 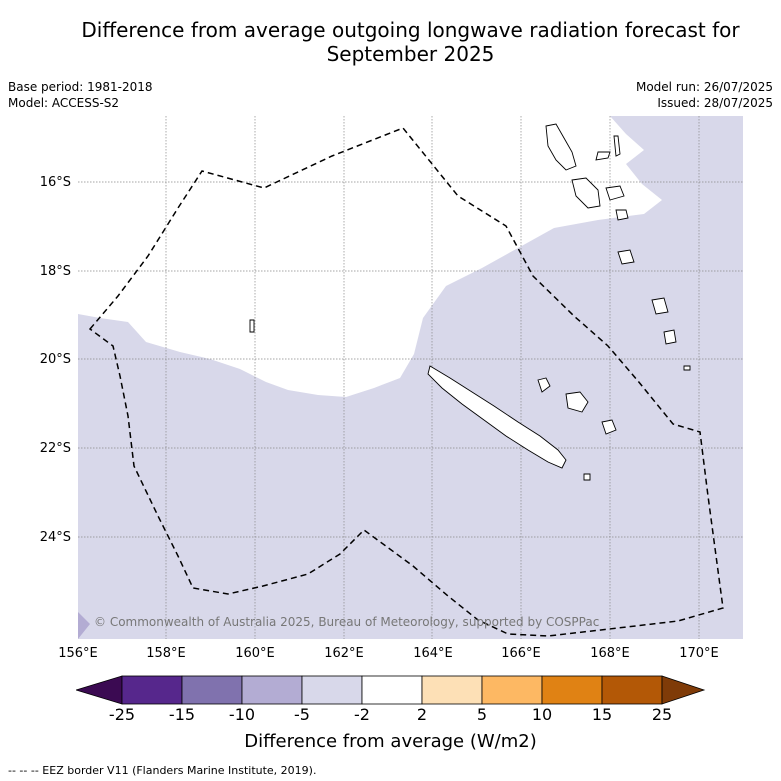 What do you see at coordinates (80, 95) in the screenshot?
I see `meta-left: Base period: 1981-2018 Model: ACCESS-S2` at bounding box center [80, 95].